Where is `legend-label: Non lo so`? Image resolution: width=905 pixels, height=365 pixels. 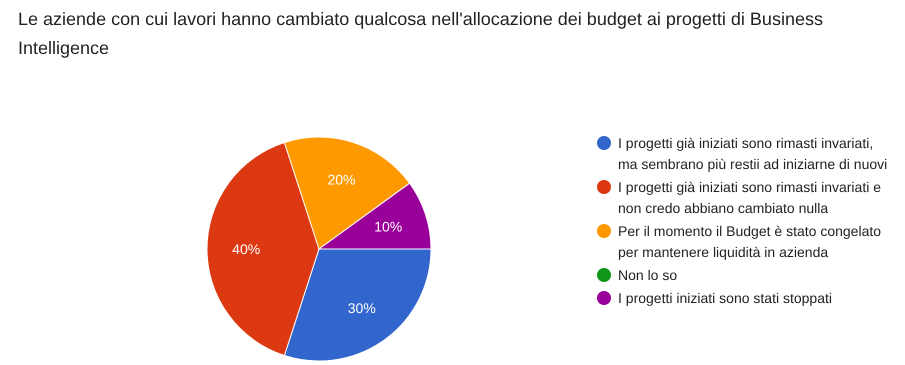
legend-label: Non lo so is located at coordinates (648, 275).